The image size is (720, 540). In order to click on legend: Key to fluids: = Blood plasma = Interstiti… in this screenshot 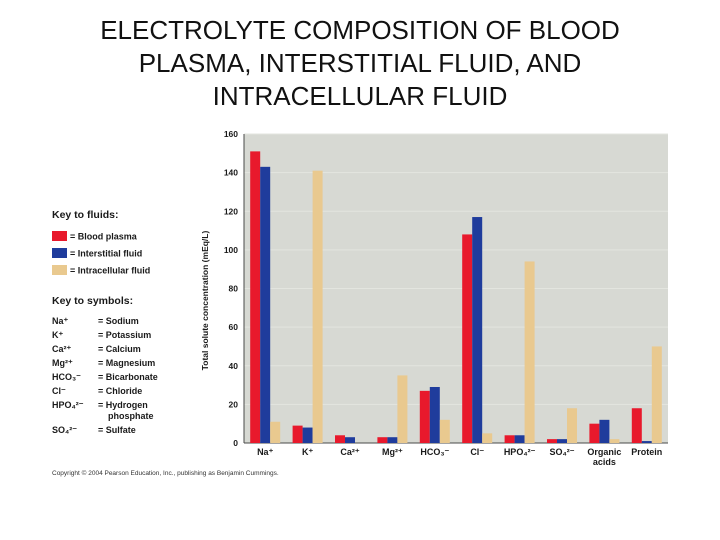, I will do `click(105, 322)`.